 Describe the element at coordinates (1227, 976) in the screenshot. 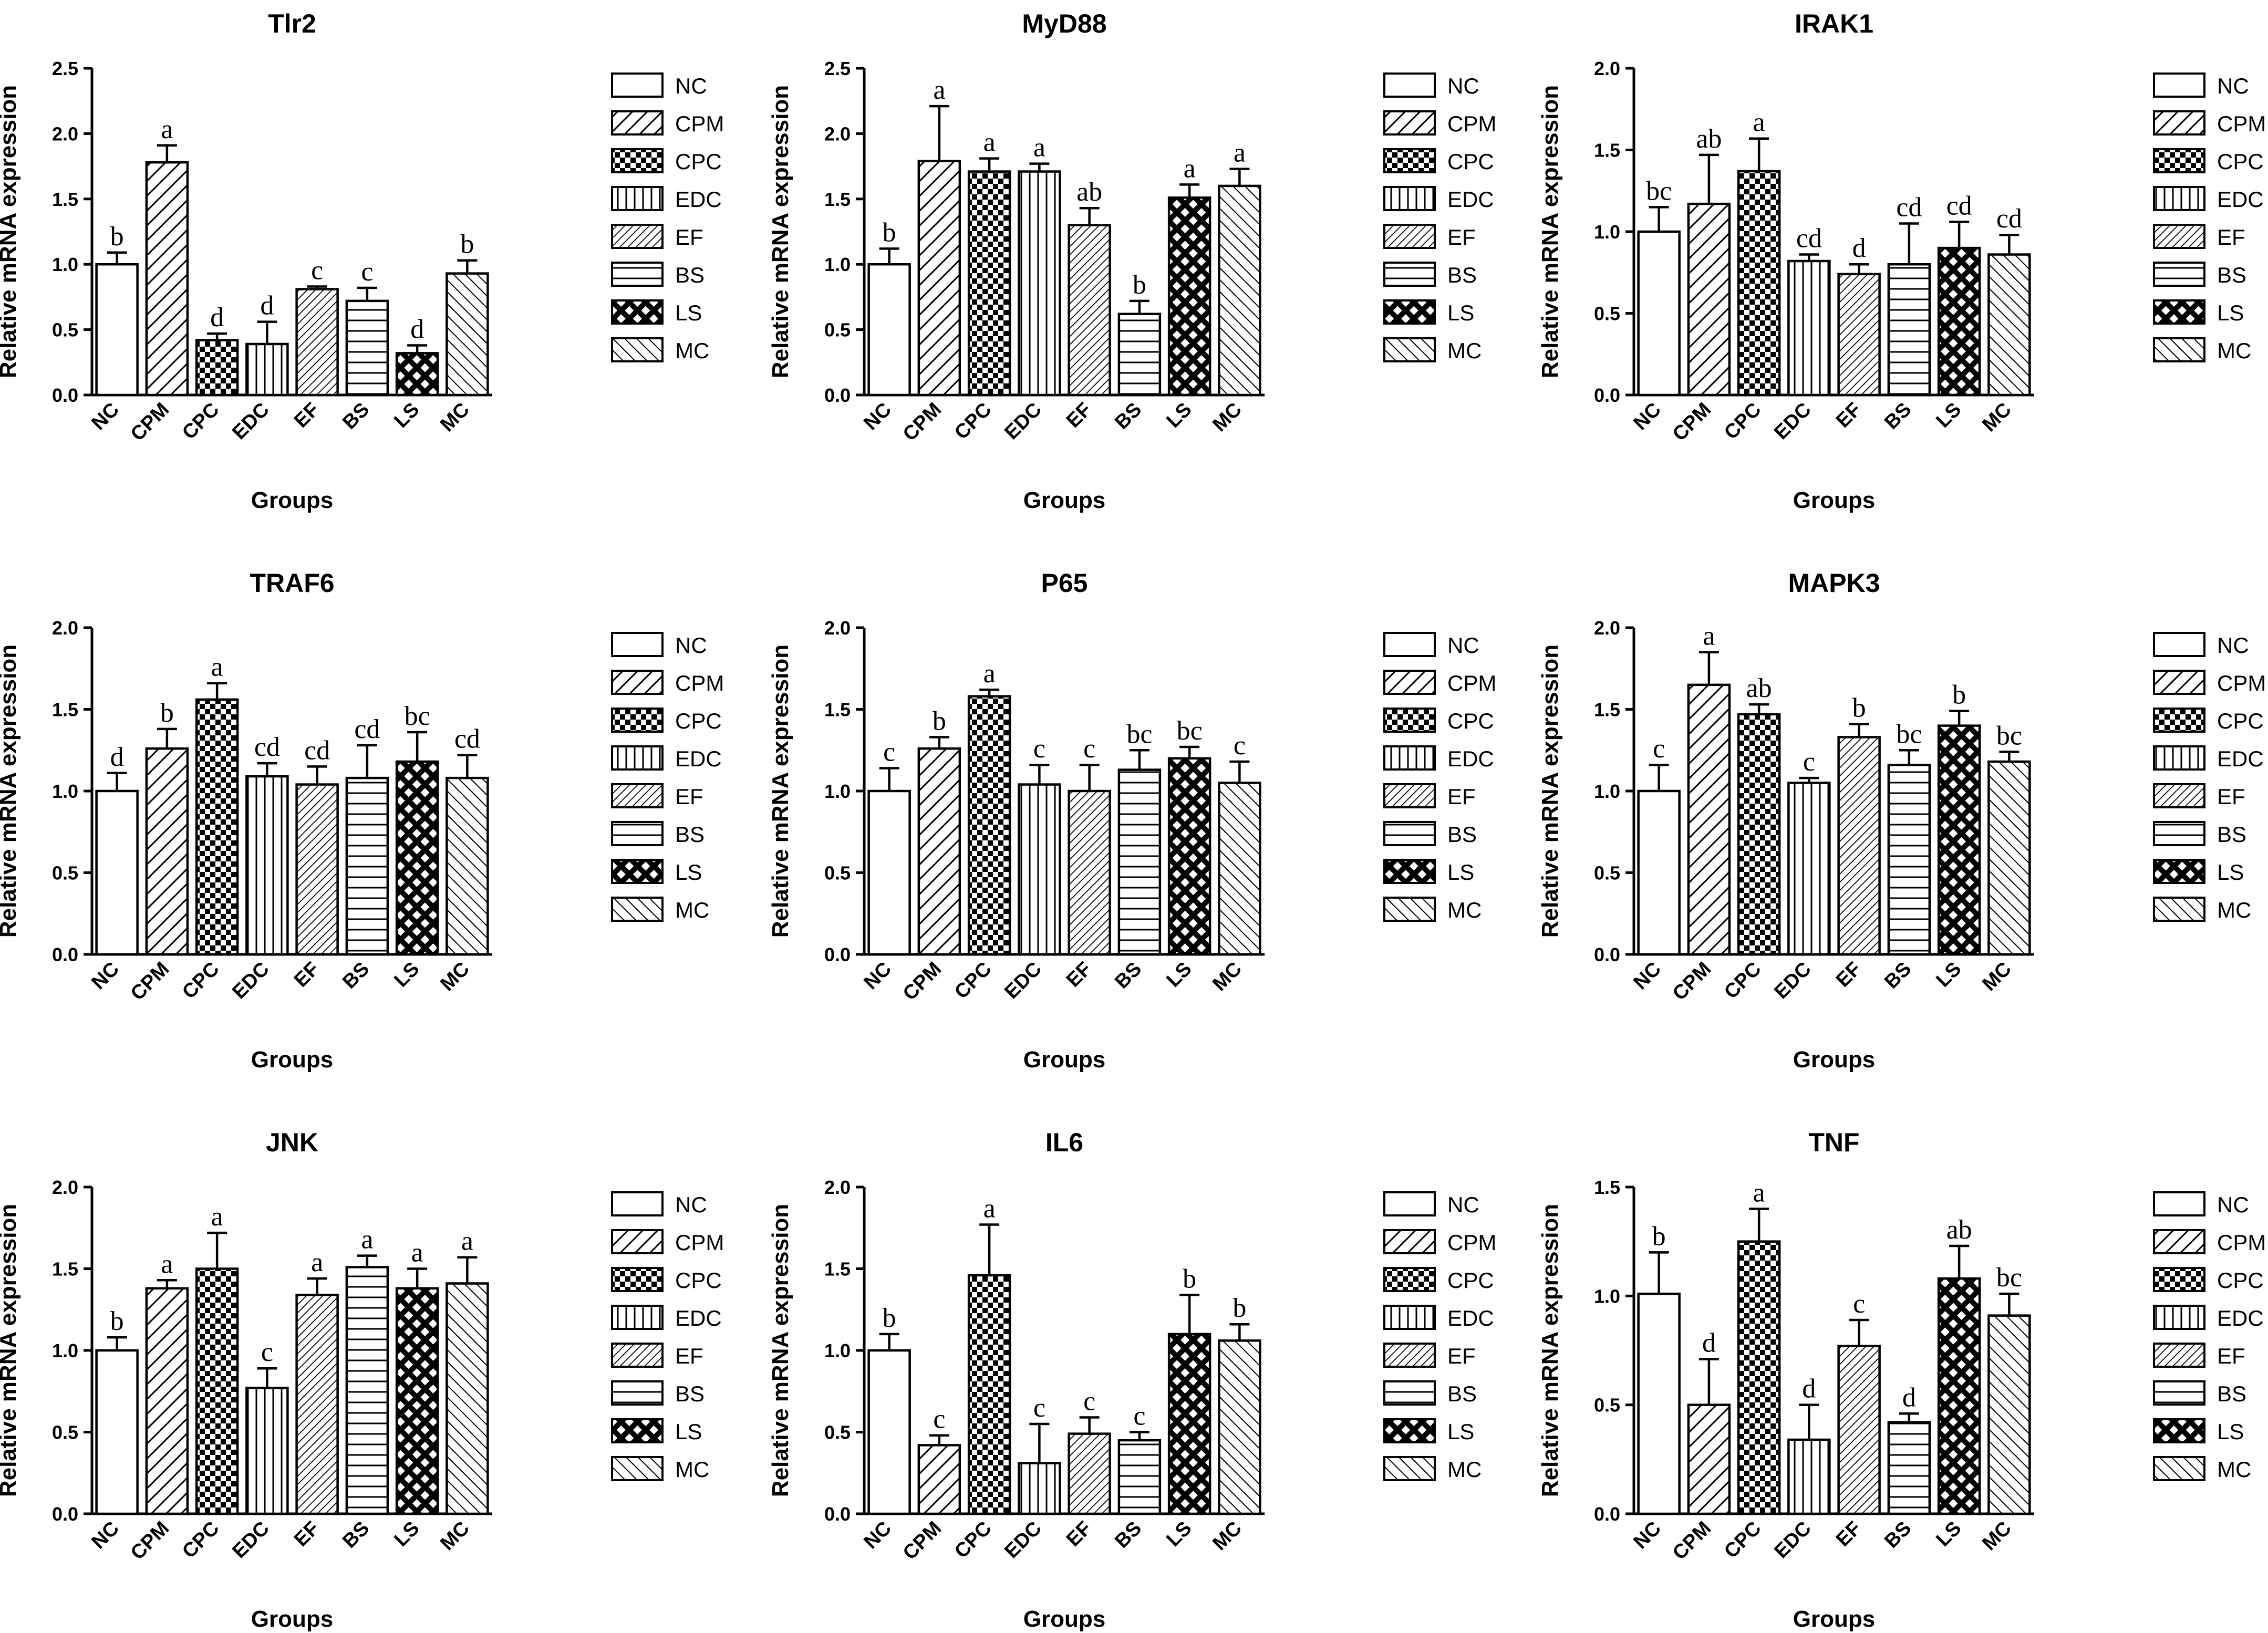

I see `x-tick-label: MC` at that location.